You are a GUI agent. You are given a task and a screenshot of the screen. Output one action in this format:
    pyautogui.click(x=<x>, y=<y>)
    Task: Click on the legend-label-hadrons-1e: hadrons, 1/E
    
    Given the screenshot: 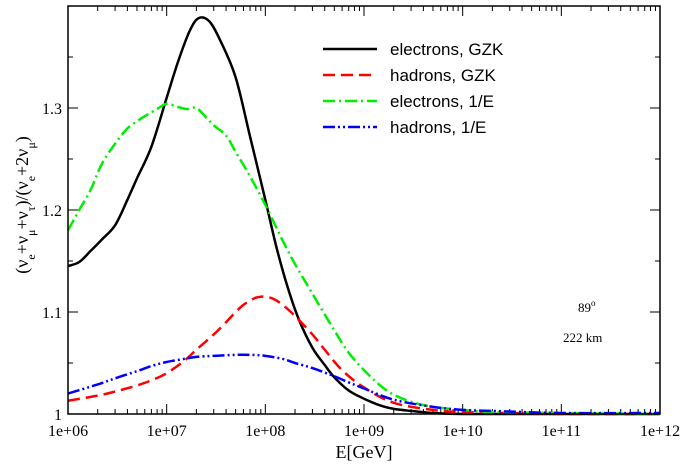 What is the action you would take?
    pyautogui.click(x=438, y=127)
    